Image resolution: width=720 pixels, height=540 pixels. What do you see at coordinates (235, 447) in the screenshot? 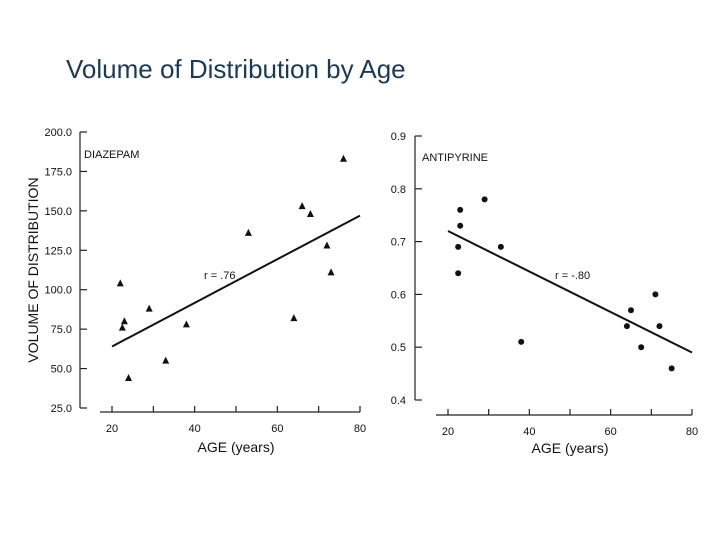
I see `diazepam-x-axis-label: AGE (years)` at bounding box center [235, 447].